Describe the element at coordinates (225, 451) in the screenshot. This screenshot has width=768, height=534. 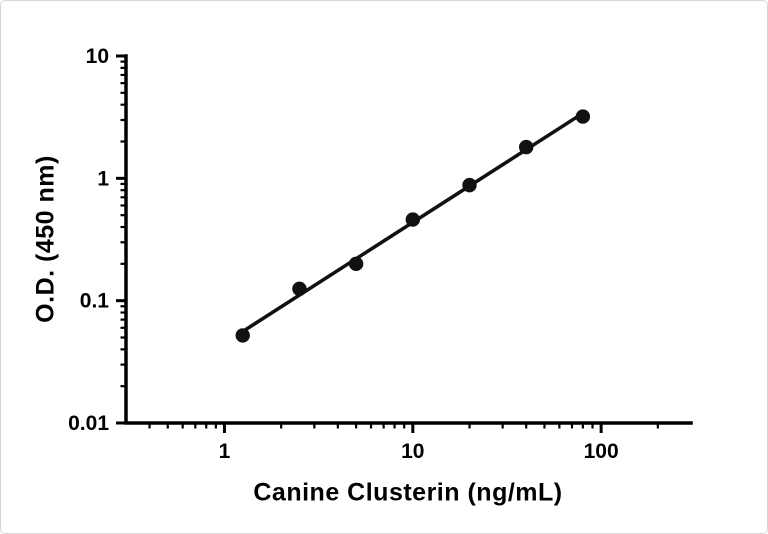
I see `x-tick-label: 1` at that location.